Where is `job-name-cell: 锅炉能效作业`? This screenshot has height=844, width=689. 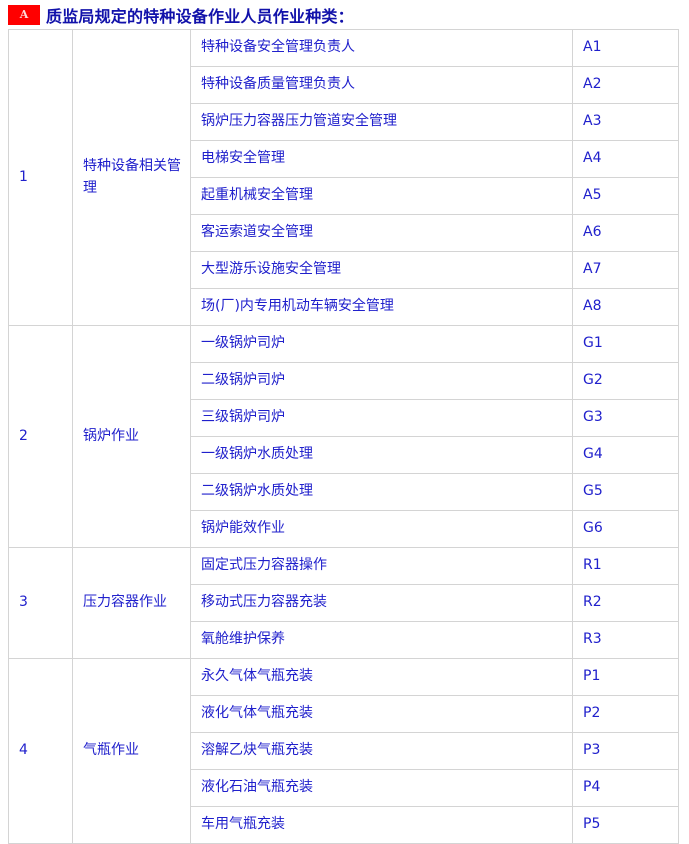 job-name-cell: 锅炉能效作业 is located at coordinates (381, 529).